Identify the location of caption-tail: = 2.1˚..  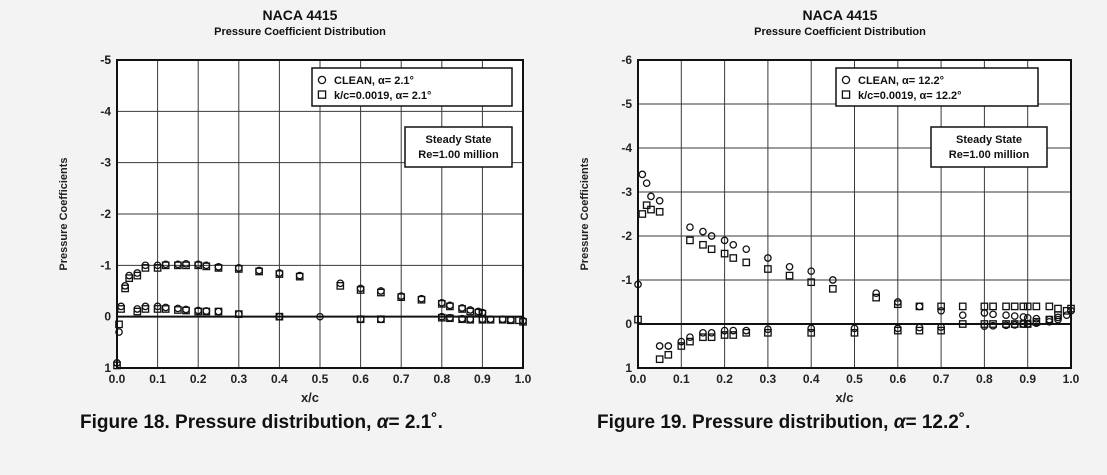
(415, 422).